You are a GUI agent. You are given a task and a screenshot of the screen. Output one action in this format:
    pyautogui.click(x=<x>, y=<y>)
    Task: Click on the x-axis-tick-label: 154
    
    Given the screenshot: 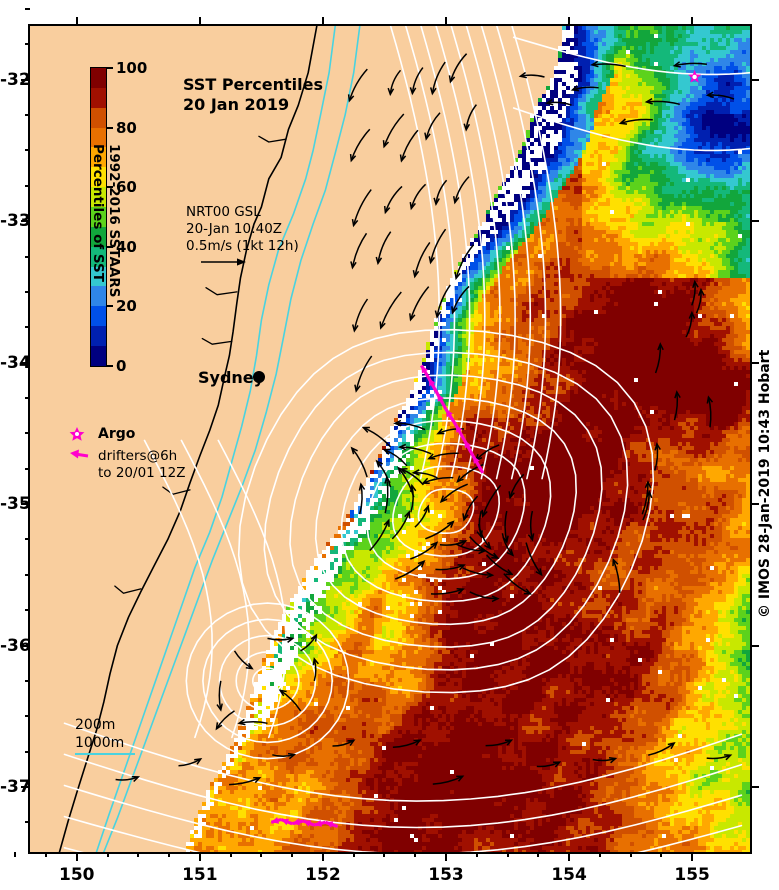 What is the action you would take?
    pyautogui.click(x=569, y=875)
    